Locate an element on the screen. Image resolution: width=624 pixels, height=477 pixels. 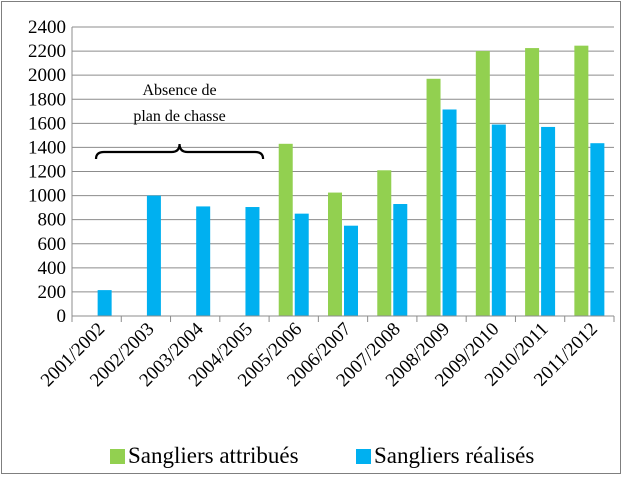
y-tick-label-1600: 1600 is located at coordinates (47, 123).